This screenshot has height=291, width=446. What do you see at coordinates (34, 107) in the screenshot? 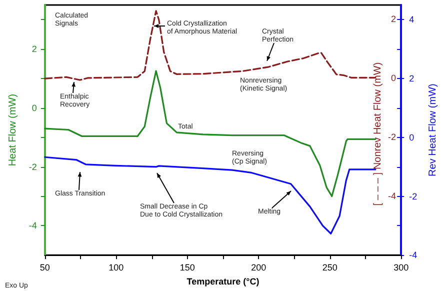
I see `y-tick-label: 0` at bounding box center [34, 107].